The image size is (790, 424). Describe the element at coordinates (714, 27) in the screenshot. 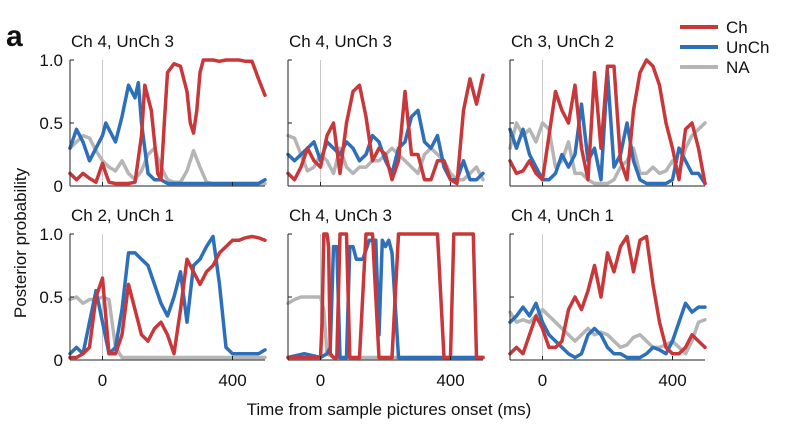

I see `legend-item-ch: Ch` at that location.